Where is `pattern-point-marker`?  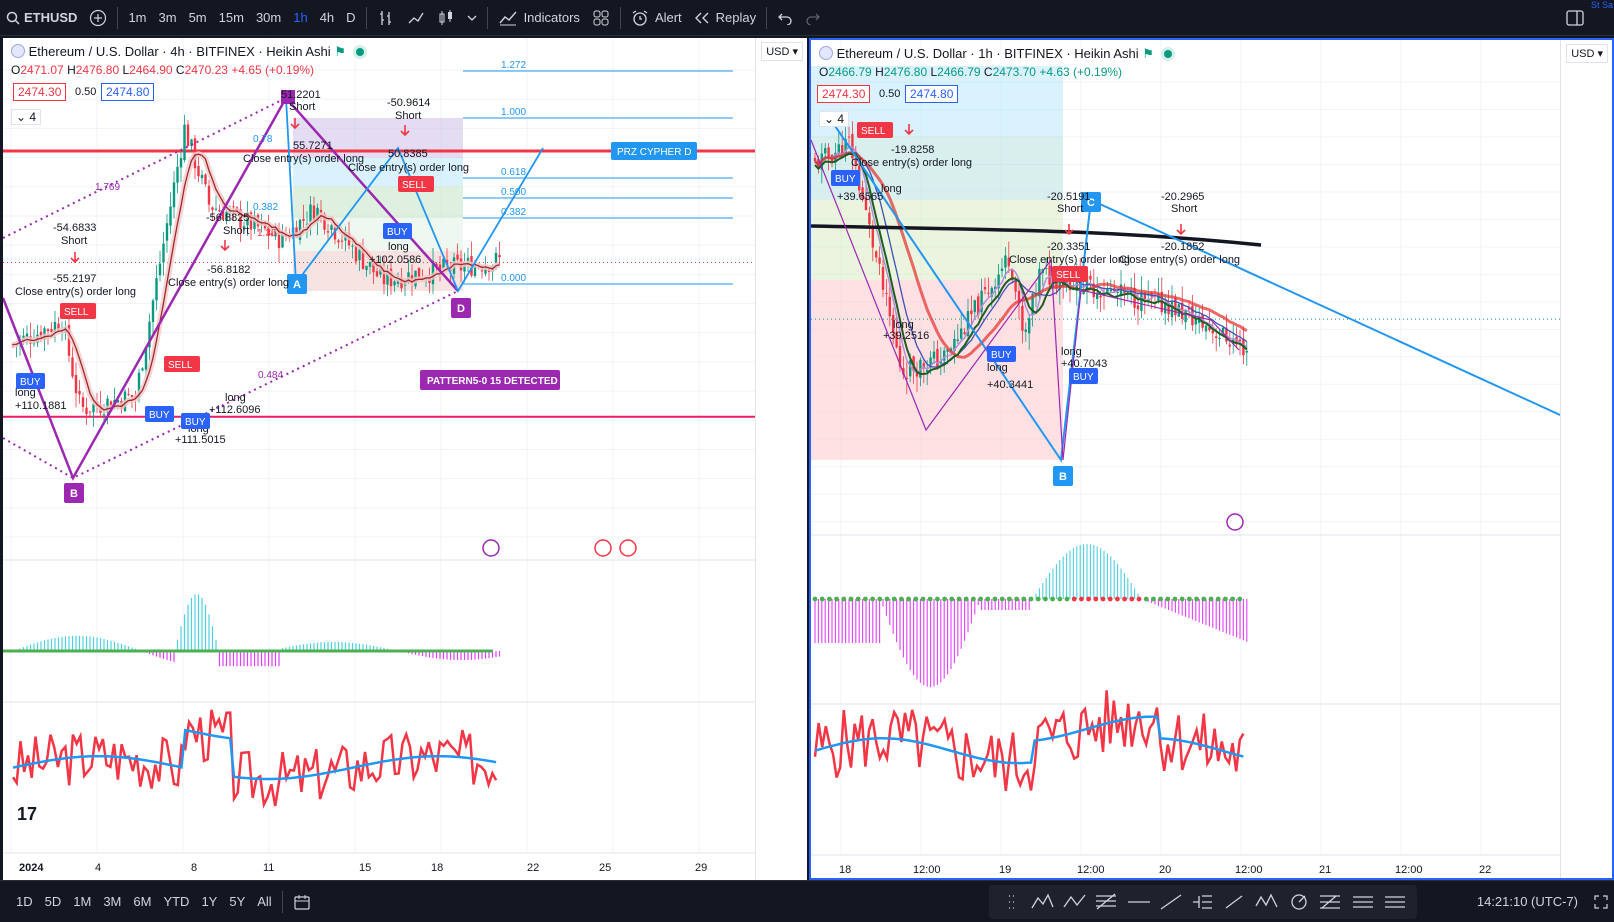 pattern-point-marker is located at coordinates (297, 284).